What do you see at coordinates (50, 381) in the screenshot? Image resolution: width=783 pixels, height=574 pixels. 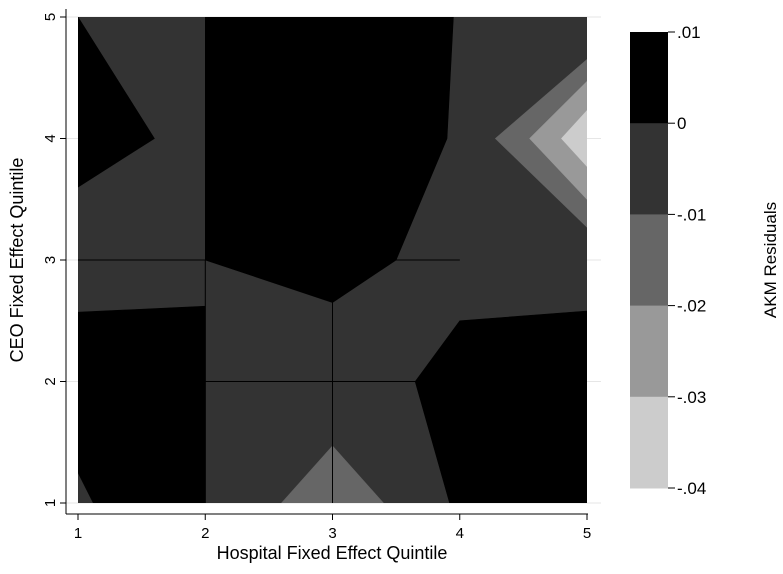 I see `y-tick-label: 2` at bounding box center [50, 381].